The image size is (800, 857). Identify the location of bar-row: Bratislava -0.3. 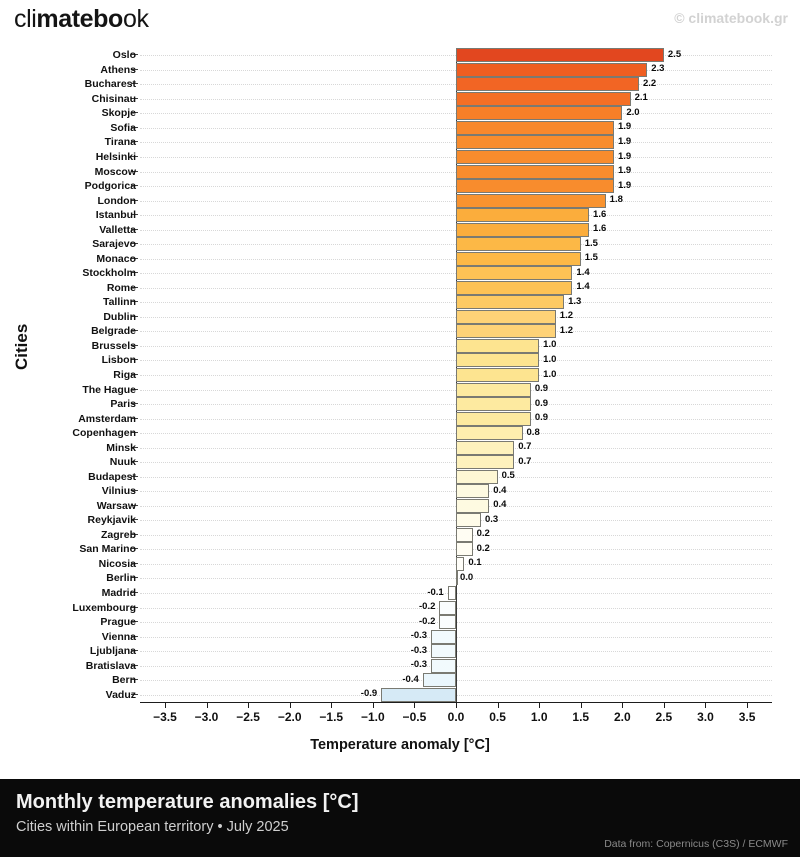
(429, 665).